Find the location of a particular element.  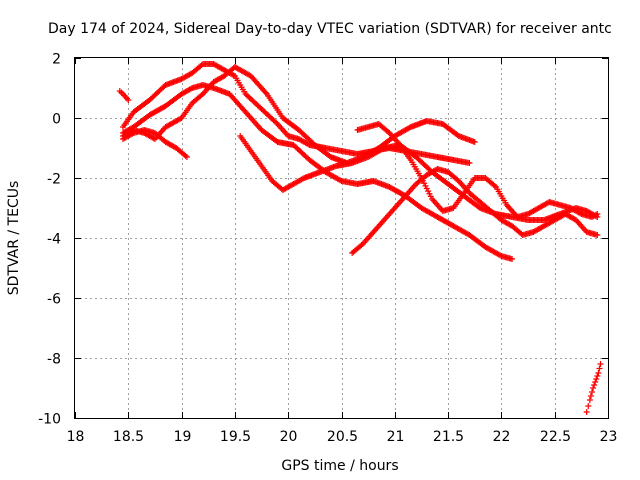

series-track-i is located at coordinates (593, 388).